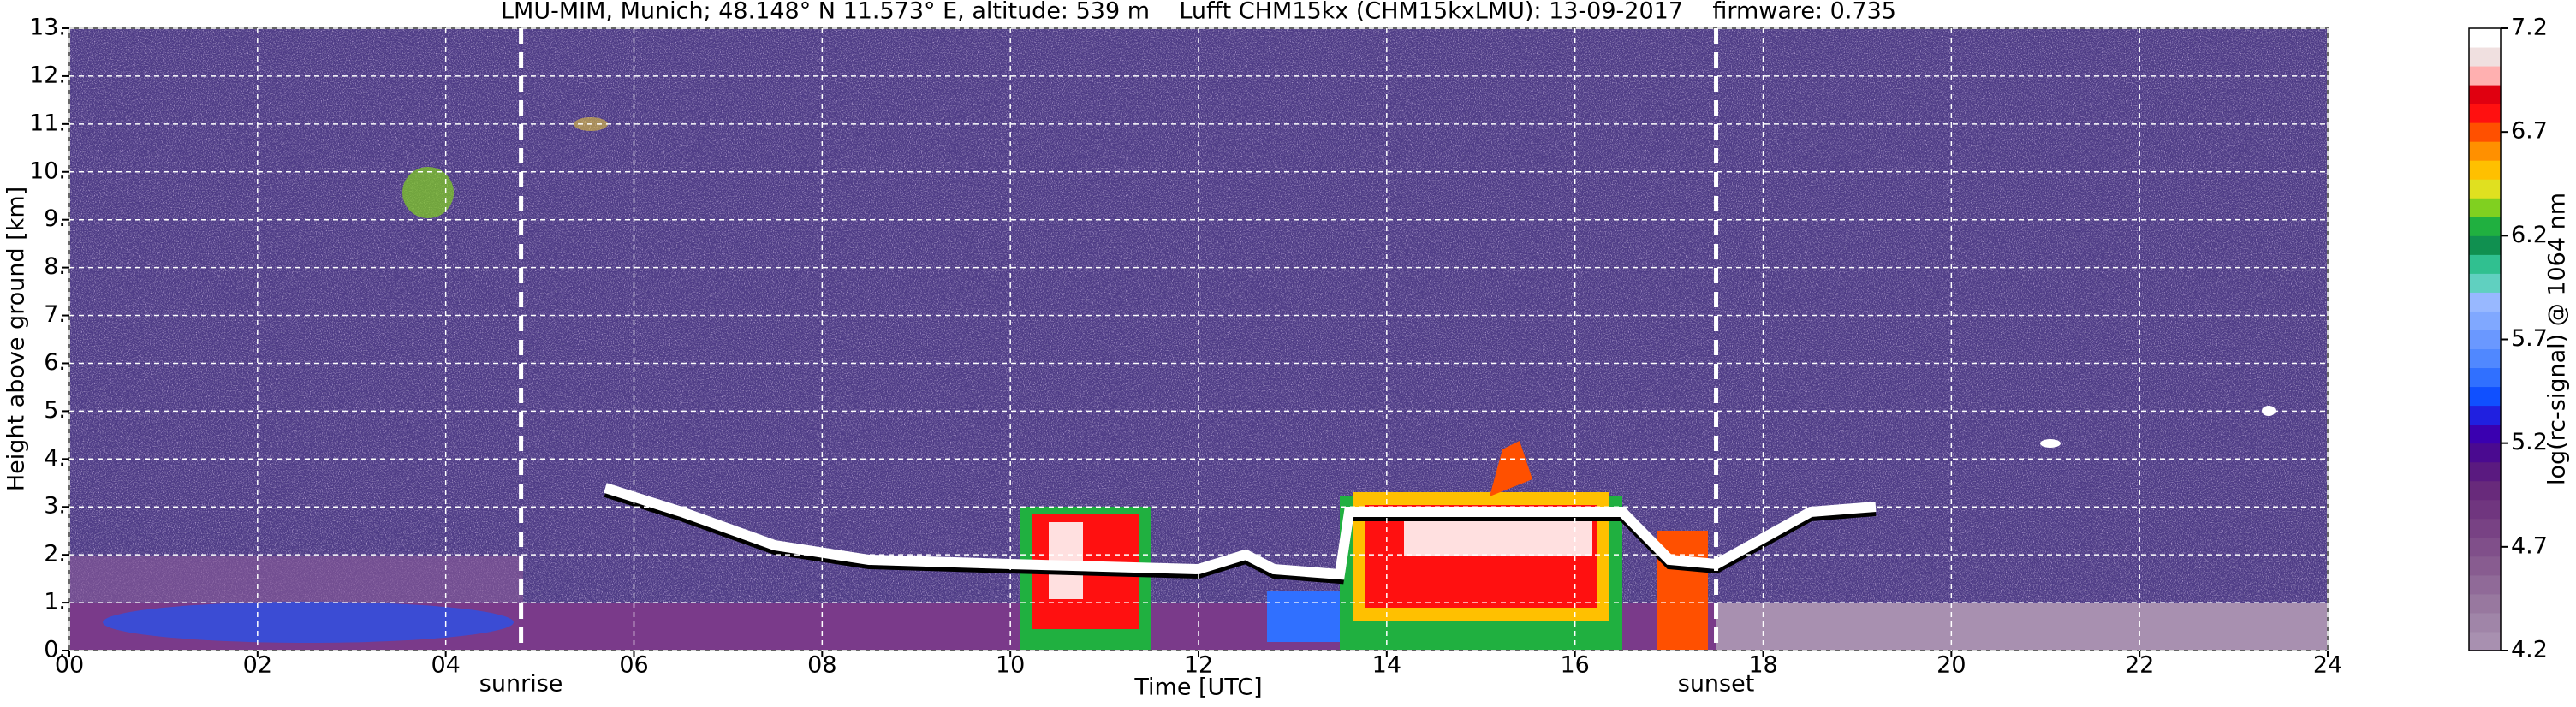 The width and height of the screenshot is (2576, 707). I want to click on y-tick-label: 2., so click(55, 554).